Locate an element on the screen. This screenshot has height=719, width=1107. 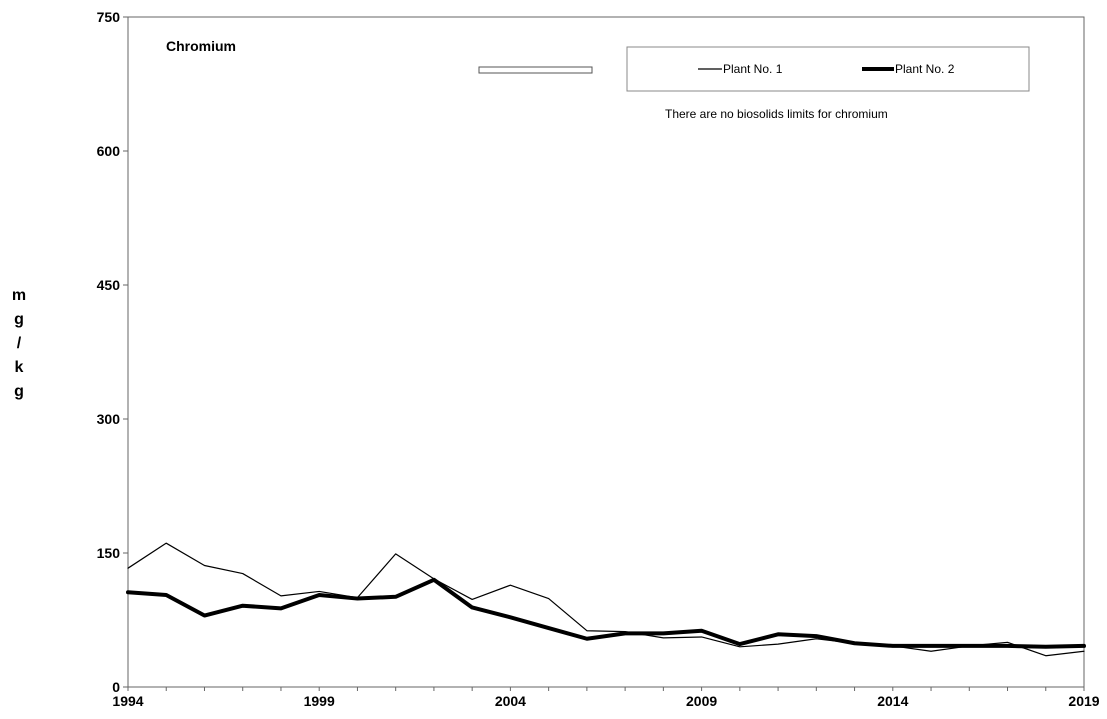
legend-box is located at coordinates (828, 69).